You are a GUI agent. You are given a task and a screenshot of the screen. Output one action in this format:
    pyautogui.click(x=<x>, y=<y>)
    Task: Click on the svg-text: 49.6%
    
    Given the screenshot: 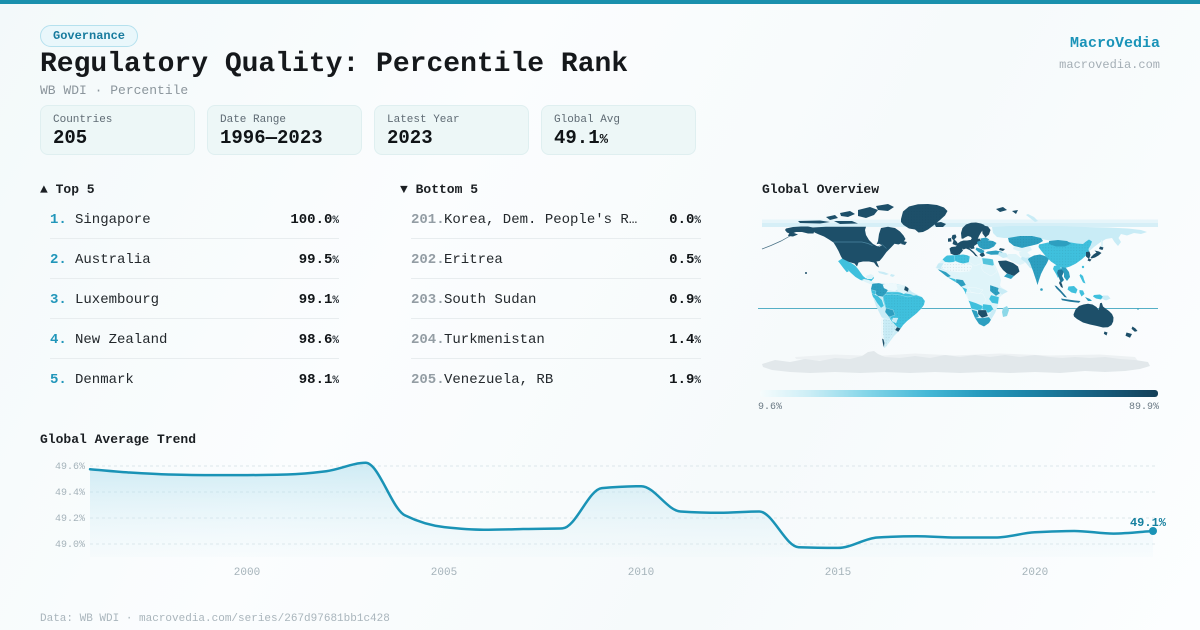 What is the action you would take?
    pyautogui.click(x=70, y=467)
    